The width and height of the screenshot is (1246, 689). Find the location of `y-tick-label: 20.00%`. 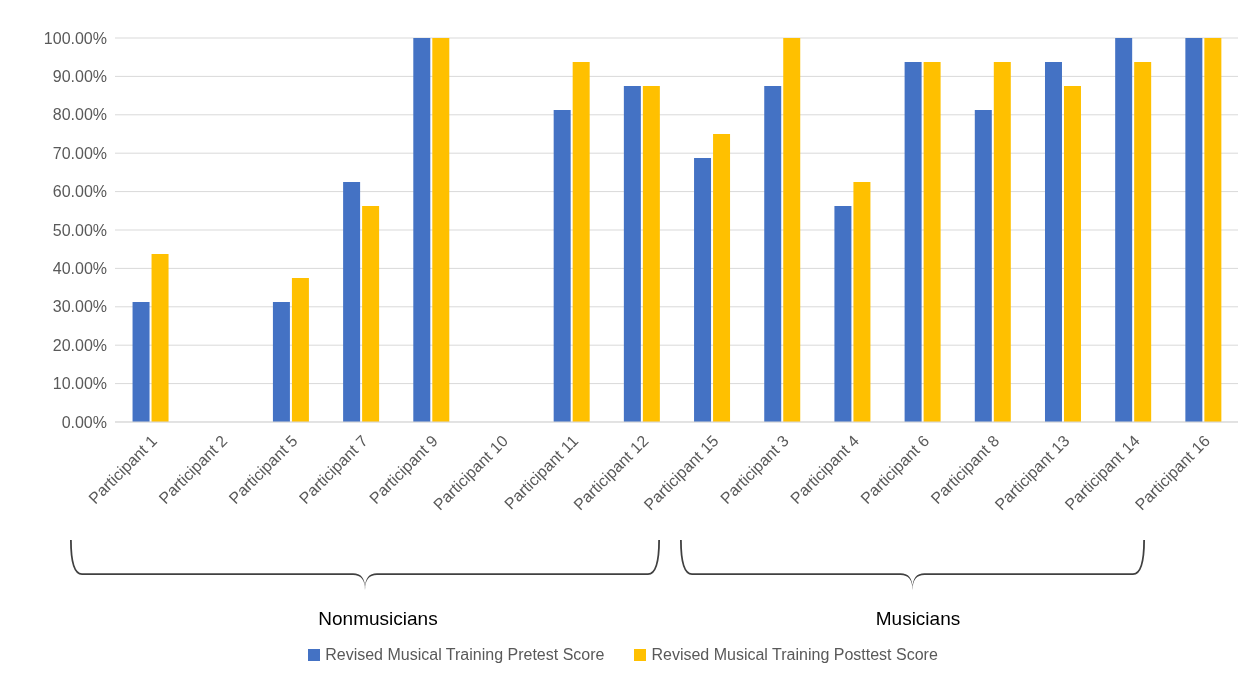

y-tick-label: 20.00% is located at coordinates (79, 345).